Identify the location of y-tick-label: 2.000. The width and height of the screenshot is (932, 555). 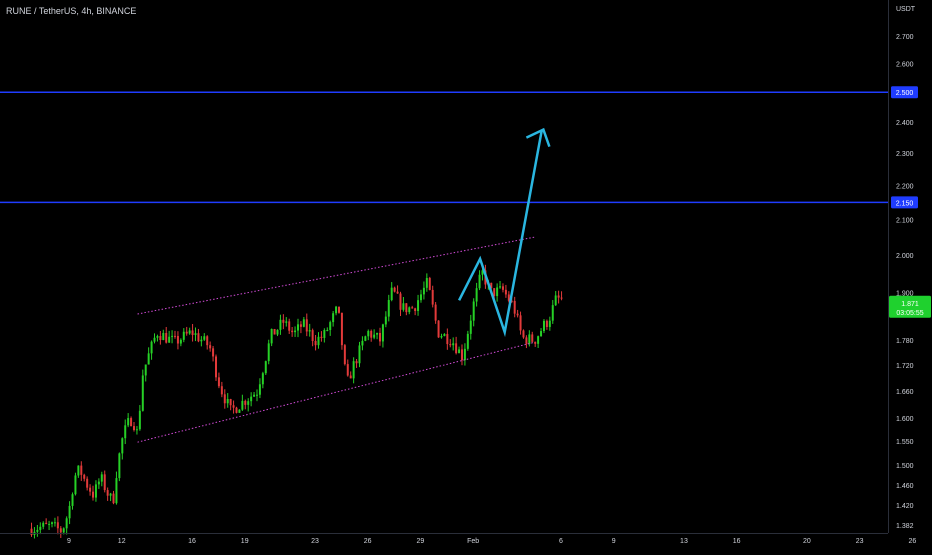
(905, 256).